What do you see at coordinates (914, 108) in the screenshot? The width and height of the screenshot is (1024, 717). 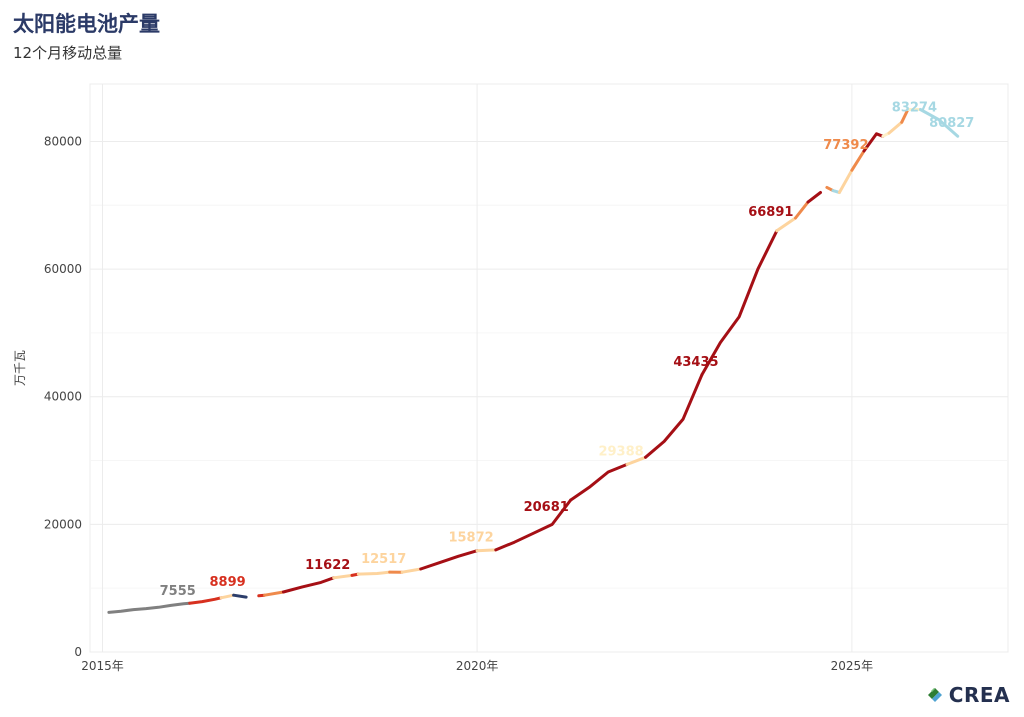 I see `data-label: 83274` at bounding box center [914, 108].